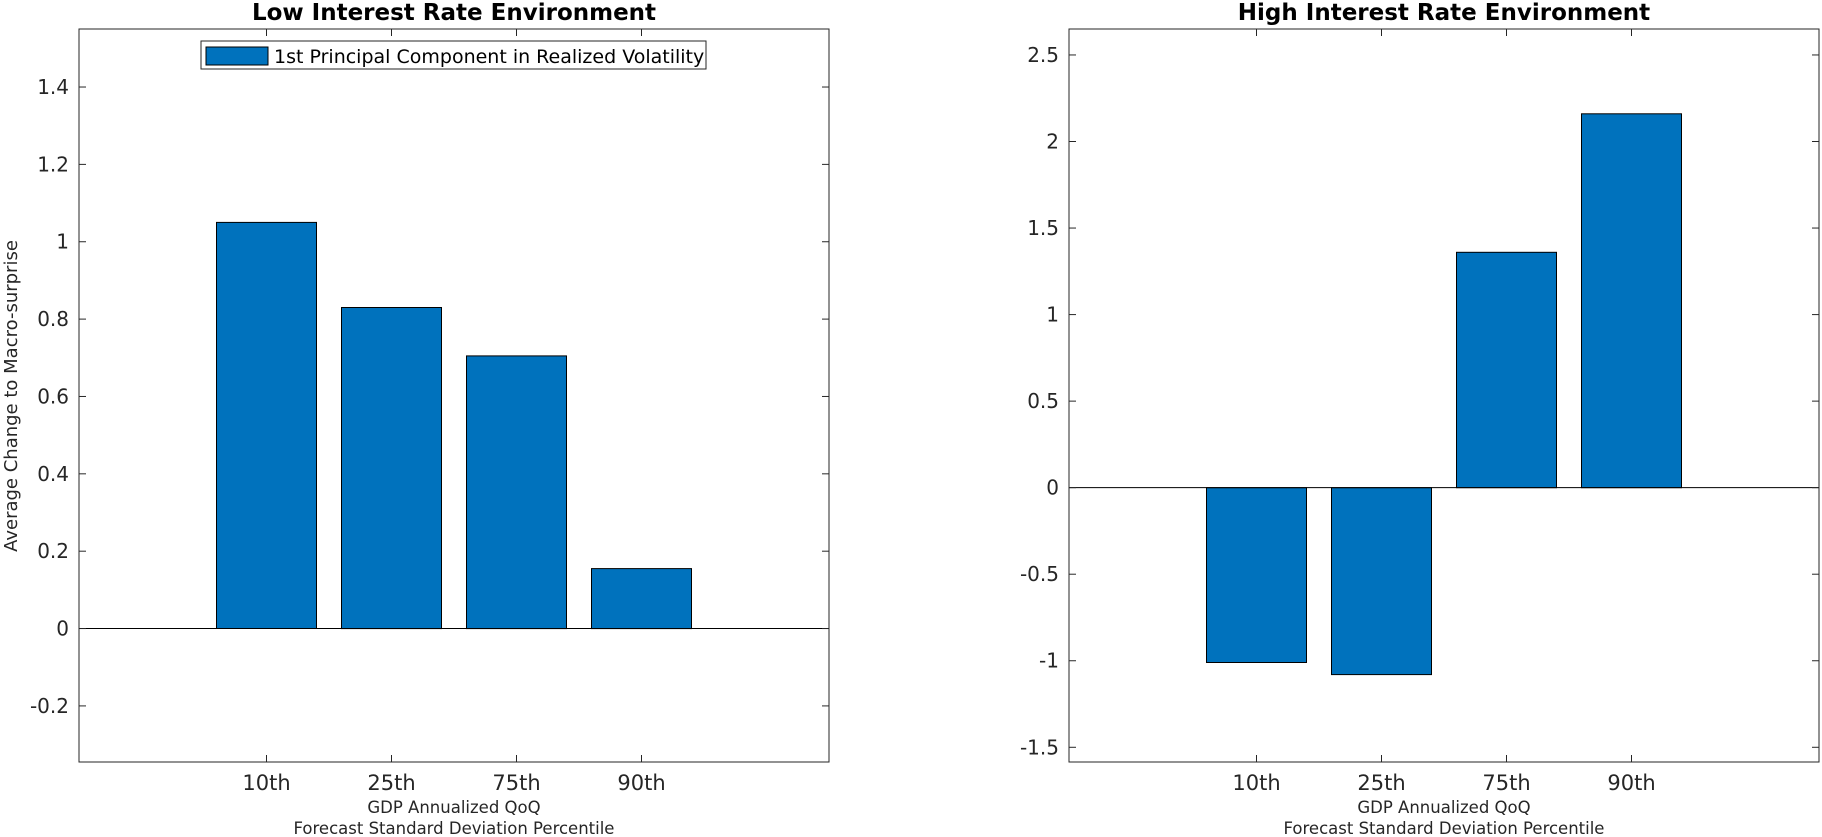 This screenshot has width=1822, height=837. Describe the element at coordinates (53, 319) in the screenshot. I see `ytick-label-low: 0.8` at that location.